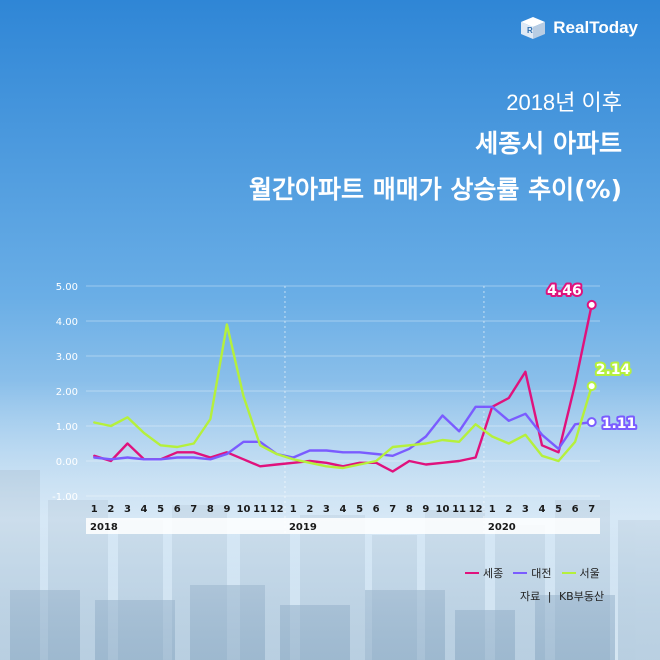  I want to click on brand-logo: R RealToday, so click(578, 28).